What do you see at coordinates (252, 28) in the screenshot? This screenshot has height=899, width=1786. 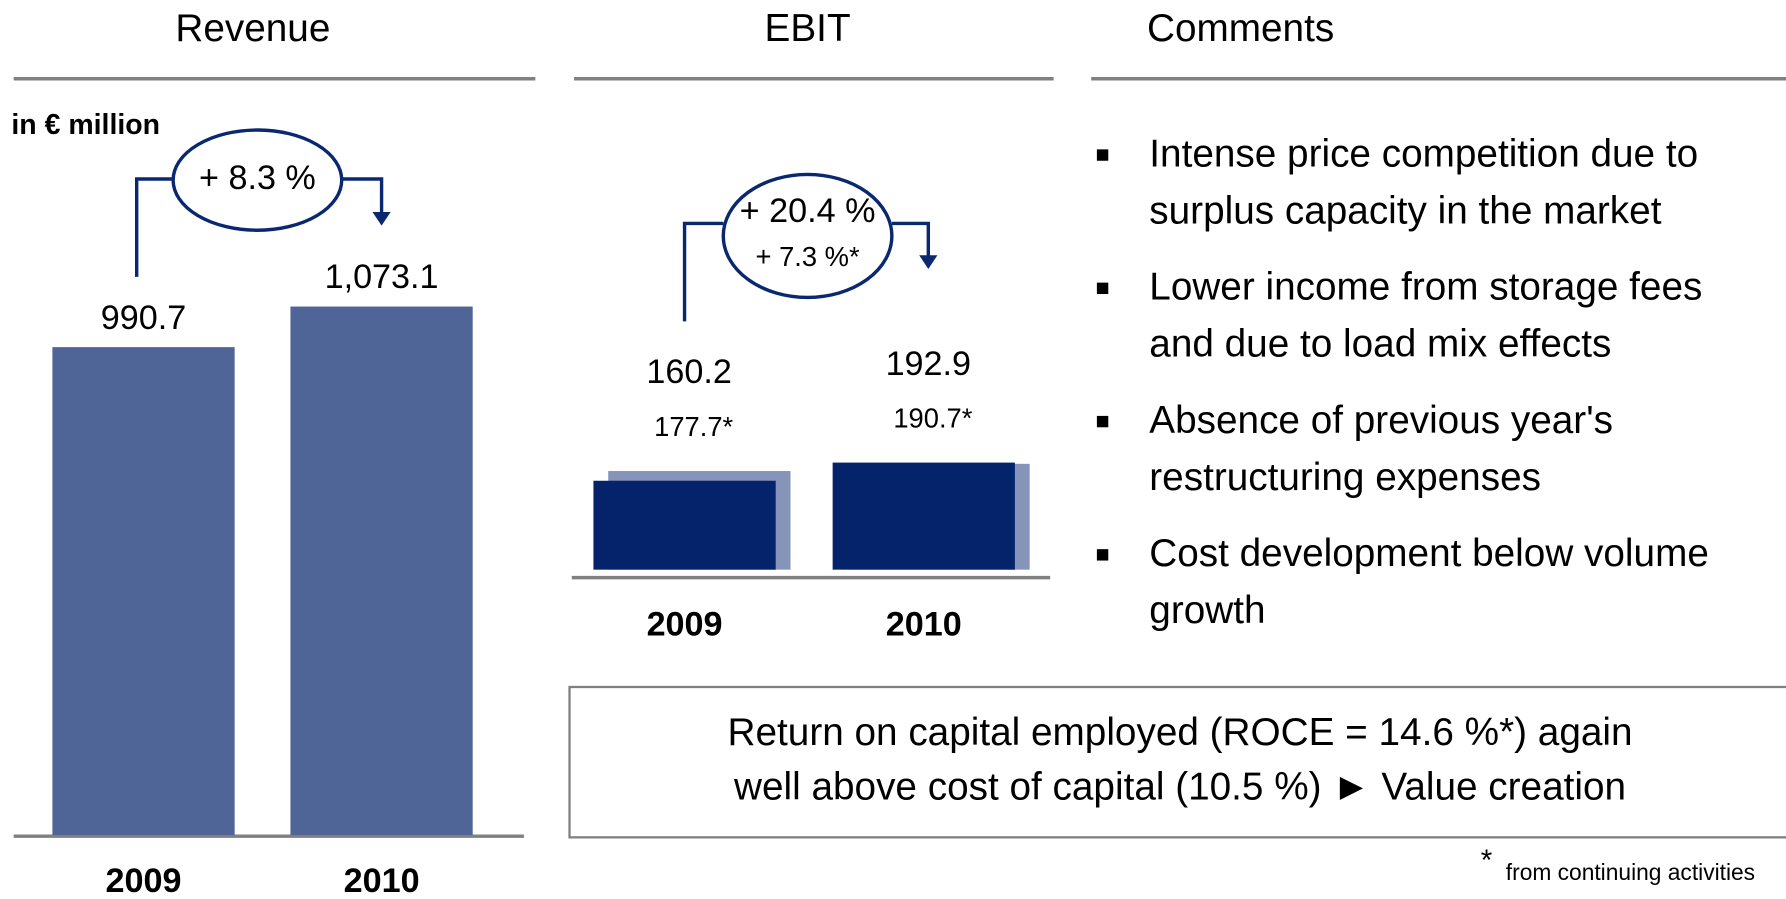 I see `panel-title: Revenue` at bounding box center [252, 28].